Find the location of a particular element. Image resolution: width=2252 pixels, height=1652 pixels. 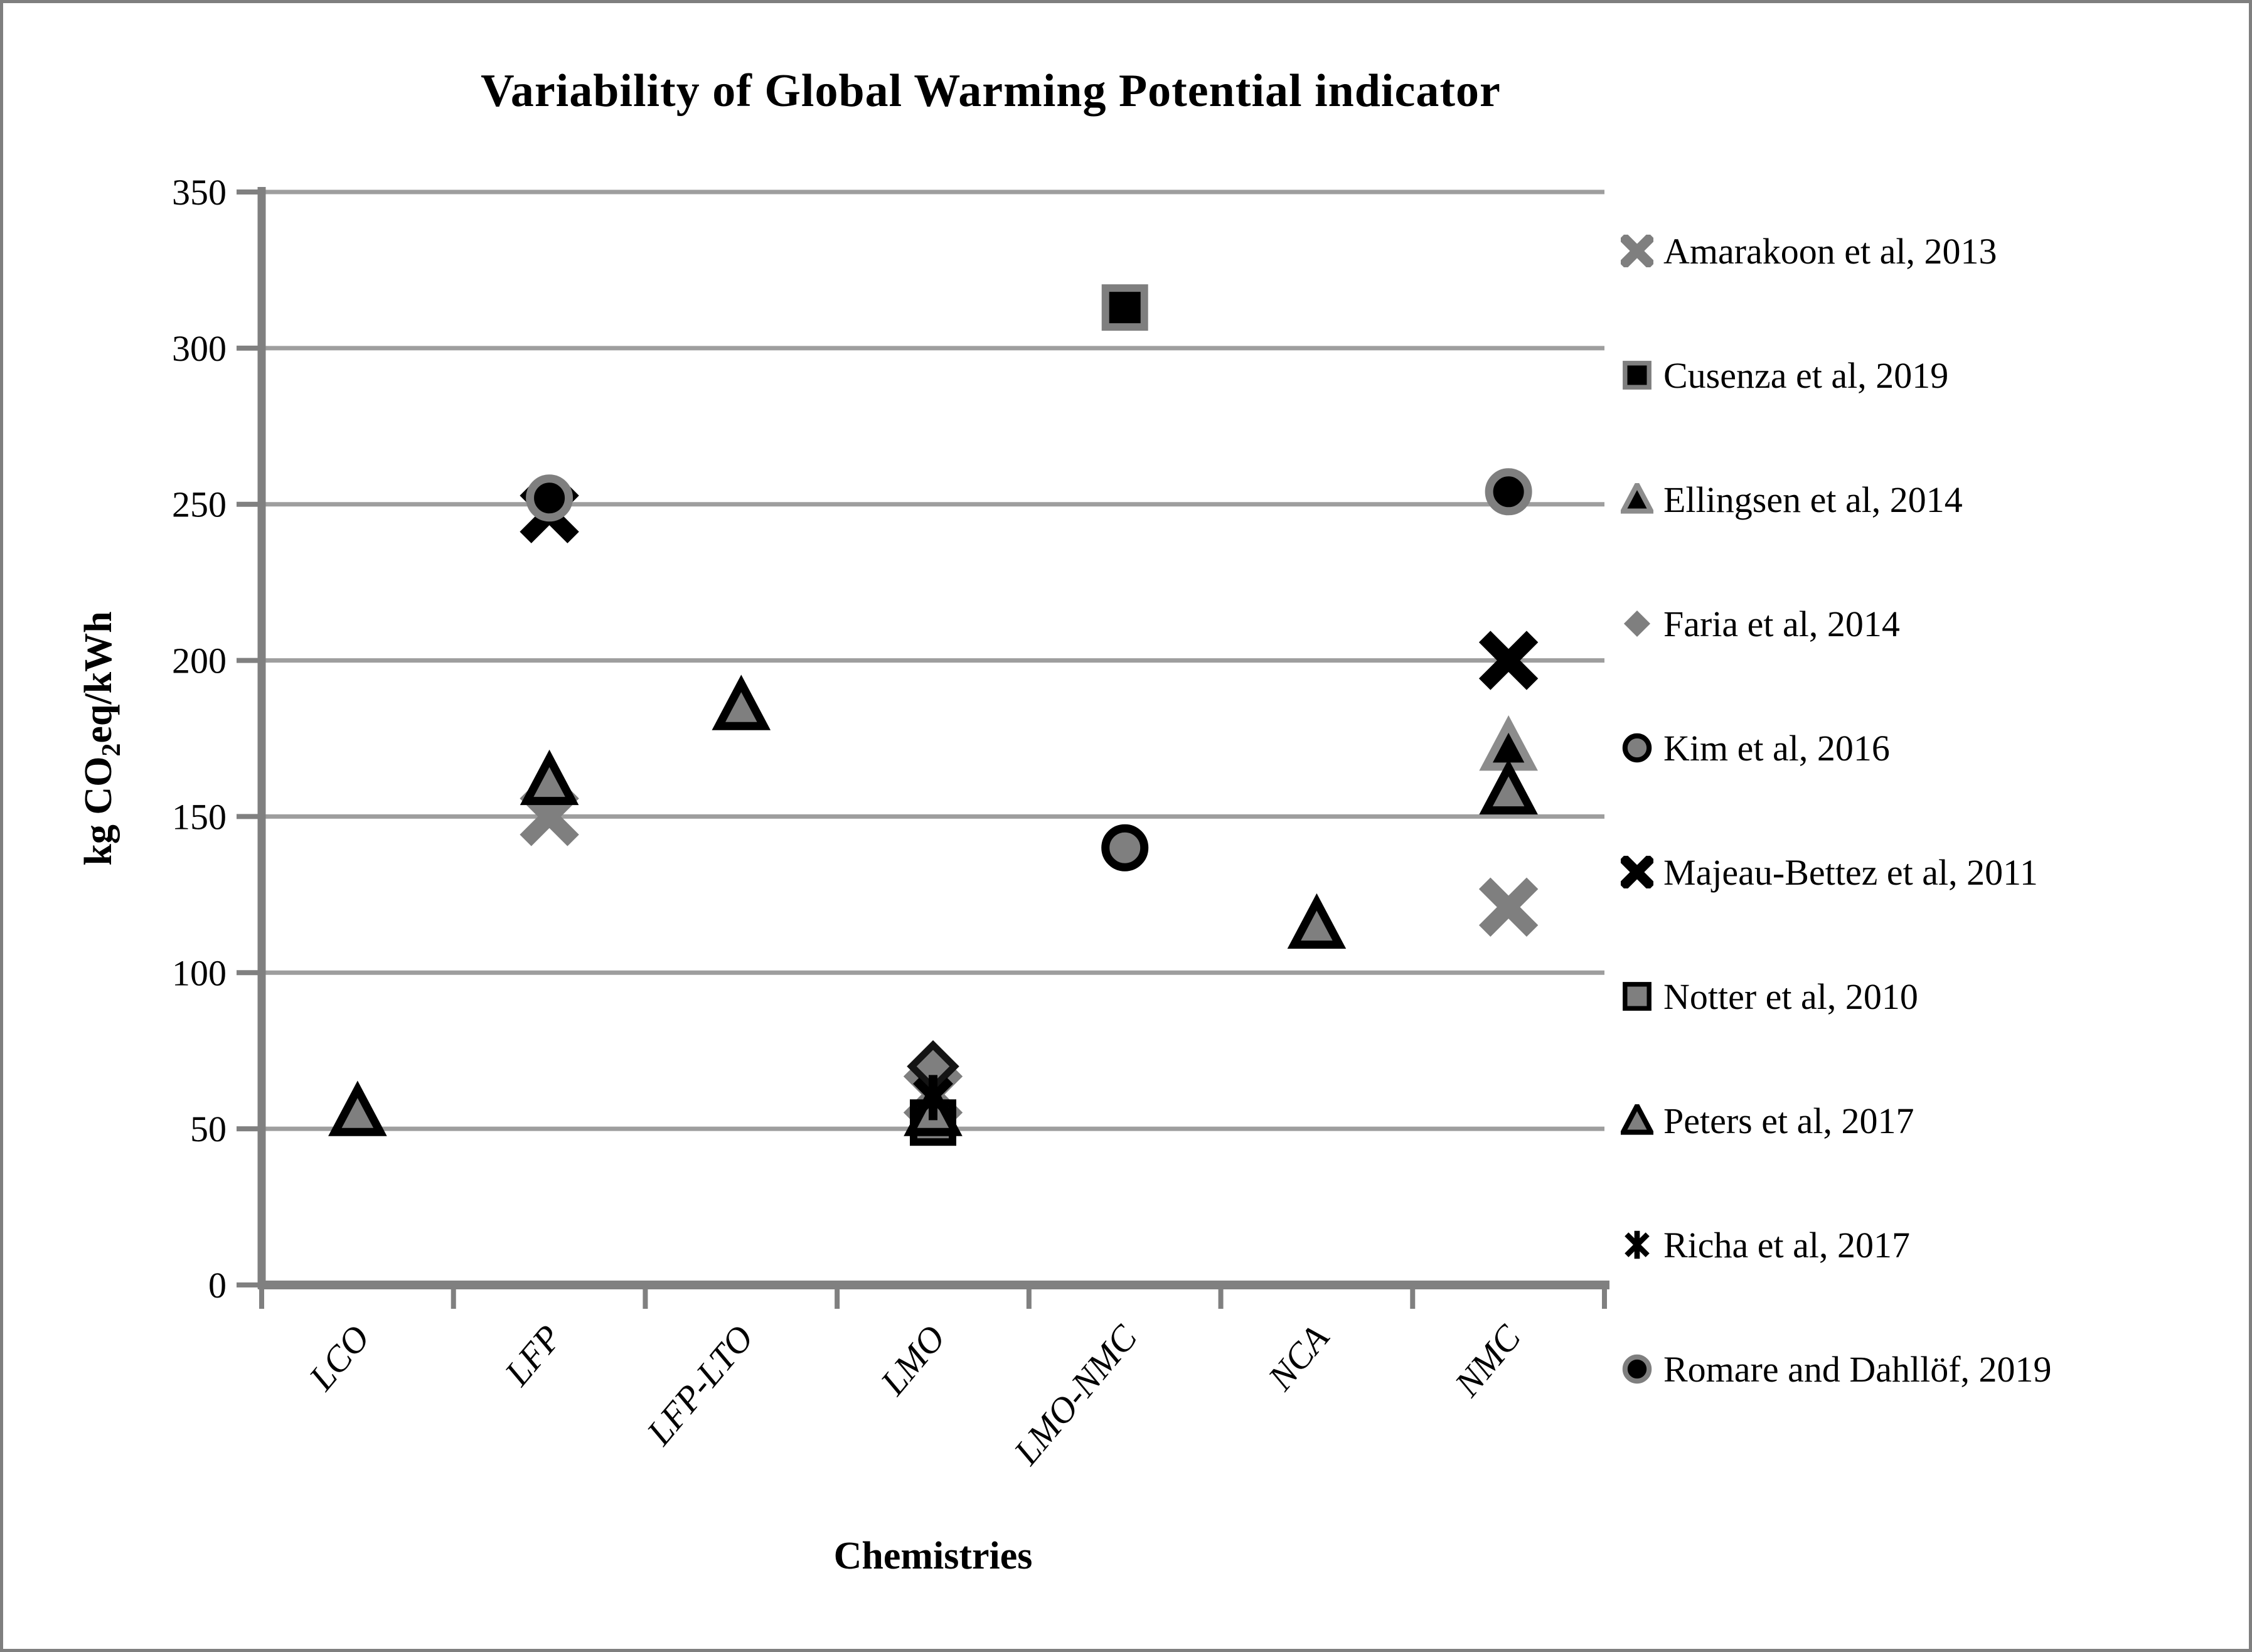

asterisk-legend-icon is located at coordinates (1637, 1244).